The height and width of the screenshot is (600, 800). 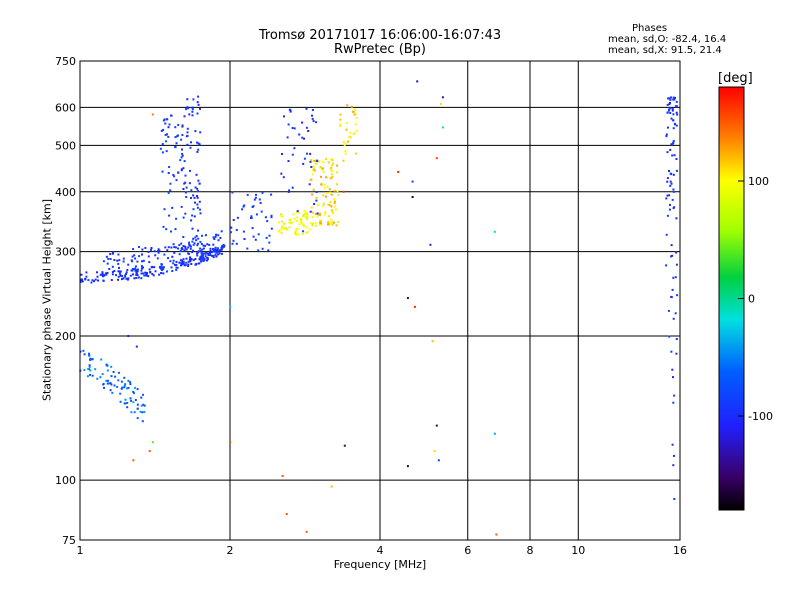 I want to click on colorbar-tick-label: 0, so click(x=751, y=299).